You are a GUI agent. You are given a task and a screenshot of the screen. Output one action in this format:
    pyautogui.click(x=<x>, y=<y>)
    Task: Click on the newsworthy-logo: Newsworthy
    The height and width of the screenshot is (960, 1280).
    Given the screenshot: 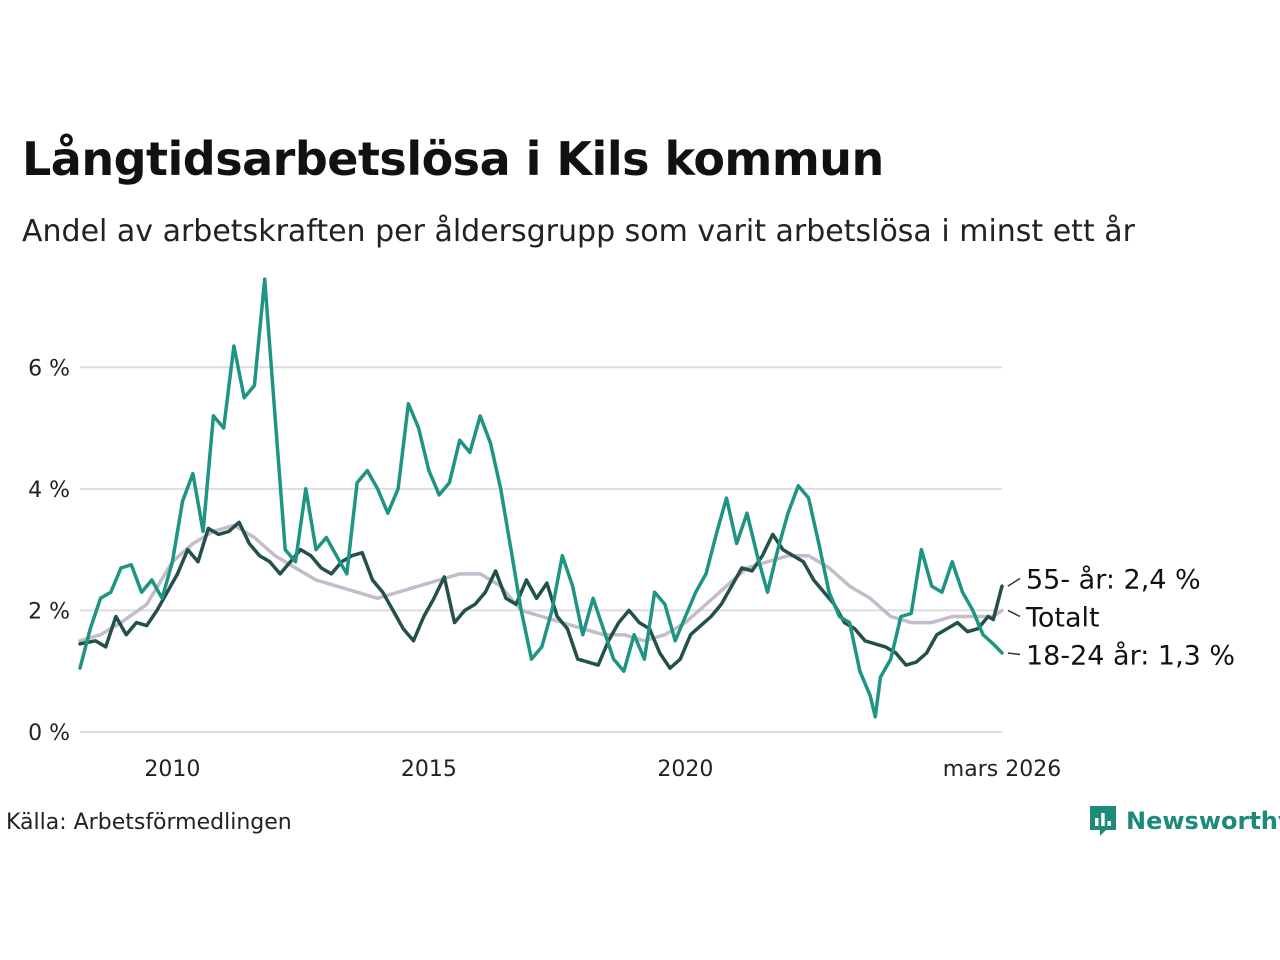 What is the action you would take?
    pyautogui.click(x=1184, y=821)
    